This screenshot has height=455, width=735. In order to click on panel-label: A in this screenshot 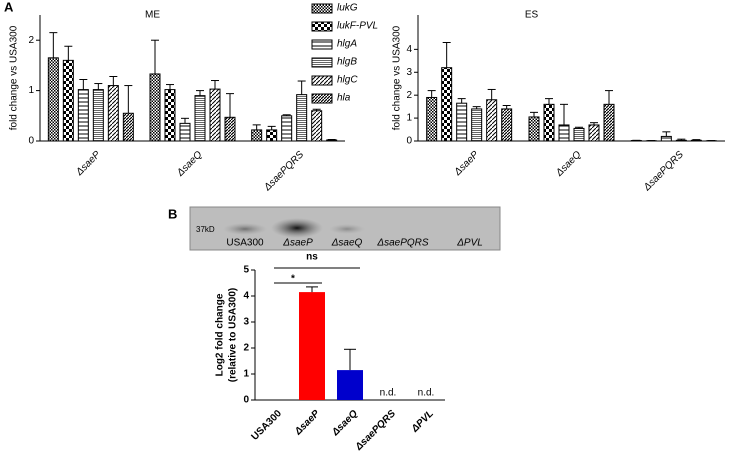, I will do `click(9, 7)`.